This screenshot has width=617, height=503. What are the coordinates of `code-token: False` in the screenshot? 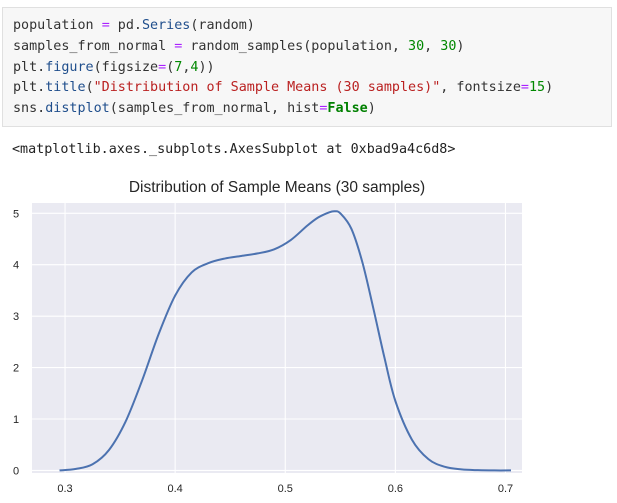 It's located at (347, 109).